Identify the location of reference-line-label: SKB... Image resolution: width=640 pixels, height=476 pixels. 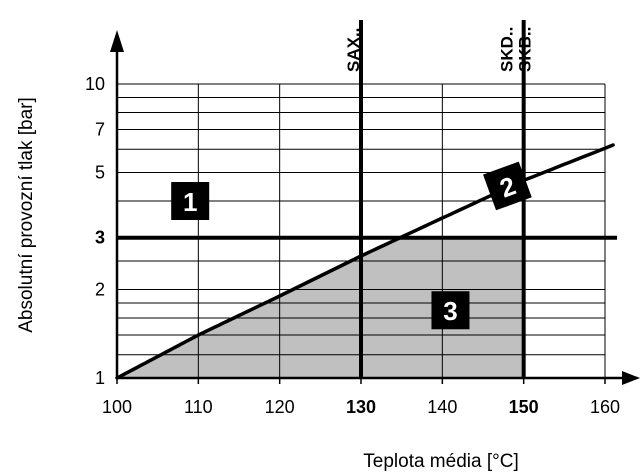
(525, 49).